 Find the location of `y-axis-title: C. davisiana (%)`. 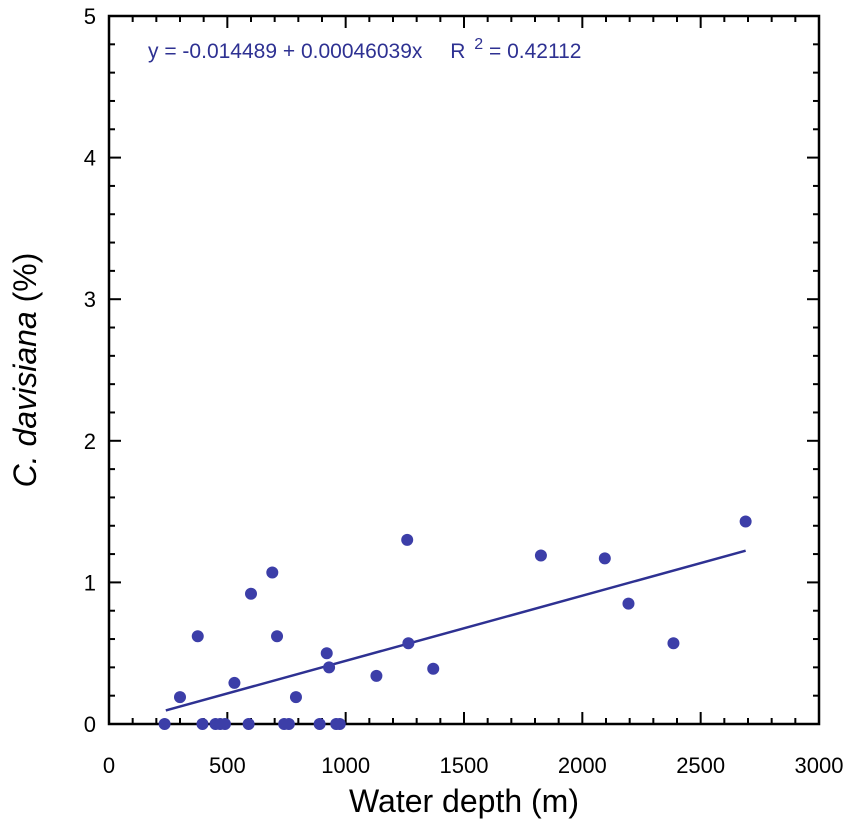

y-axis-title: C. davisiana (%) is located at coordinates (25, 370).